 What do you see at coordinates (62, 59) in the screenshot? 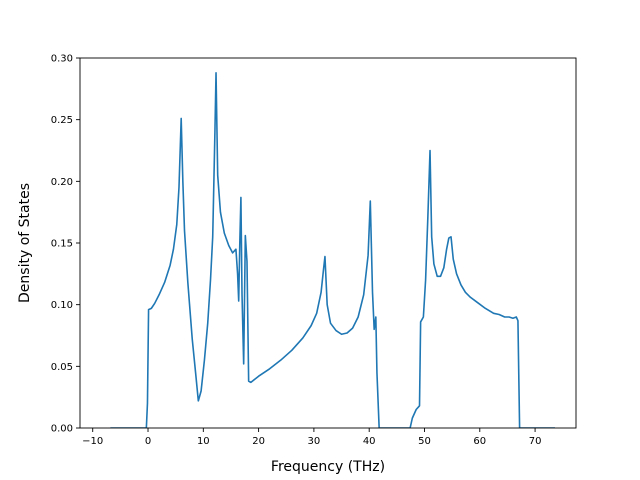
I see `y-tick-label: 0.30` at bounding box center [62, 59].